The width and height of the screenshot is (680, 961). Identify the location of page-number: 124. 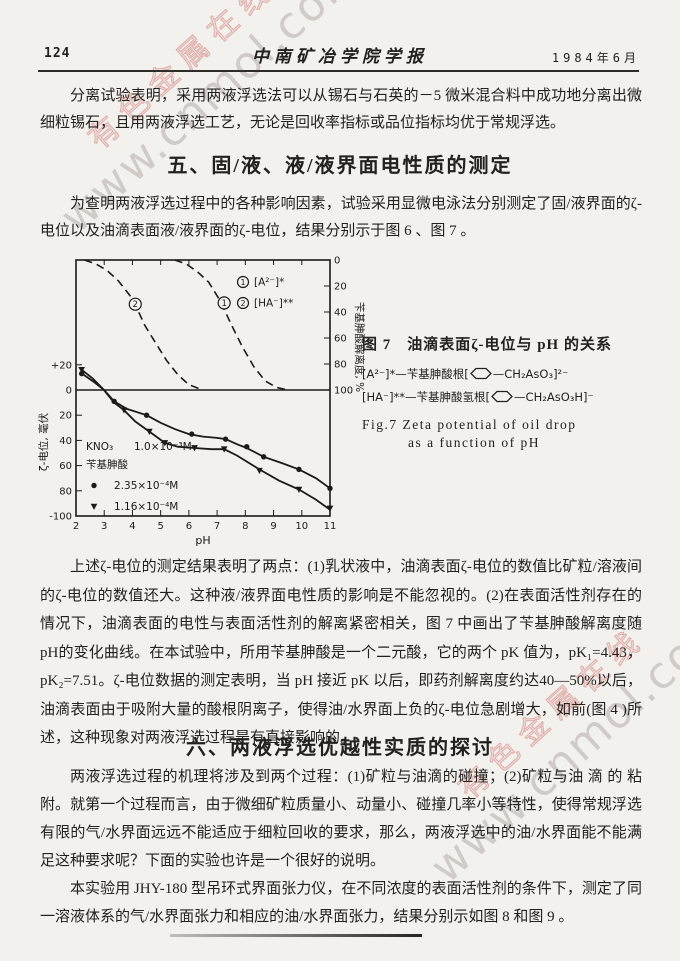
(57, 53).